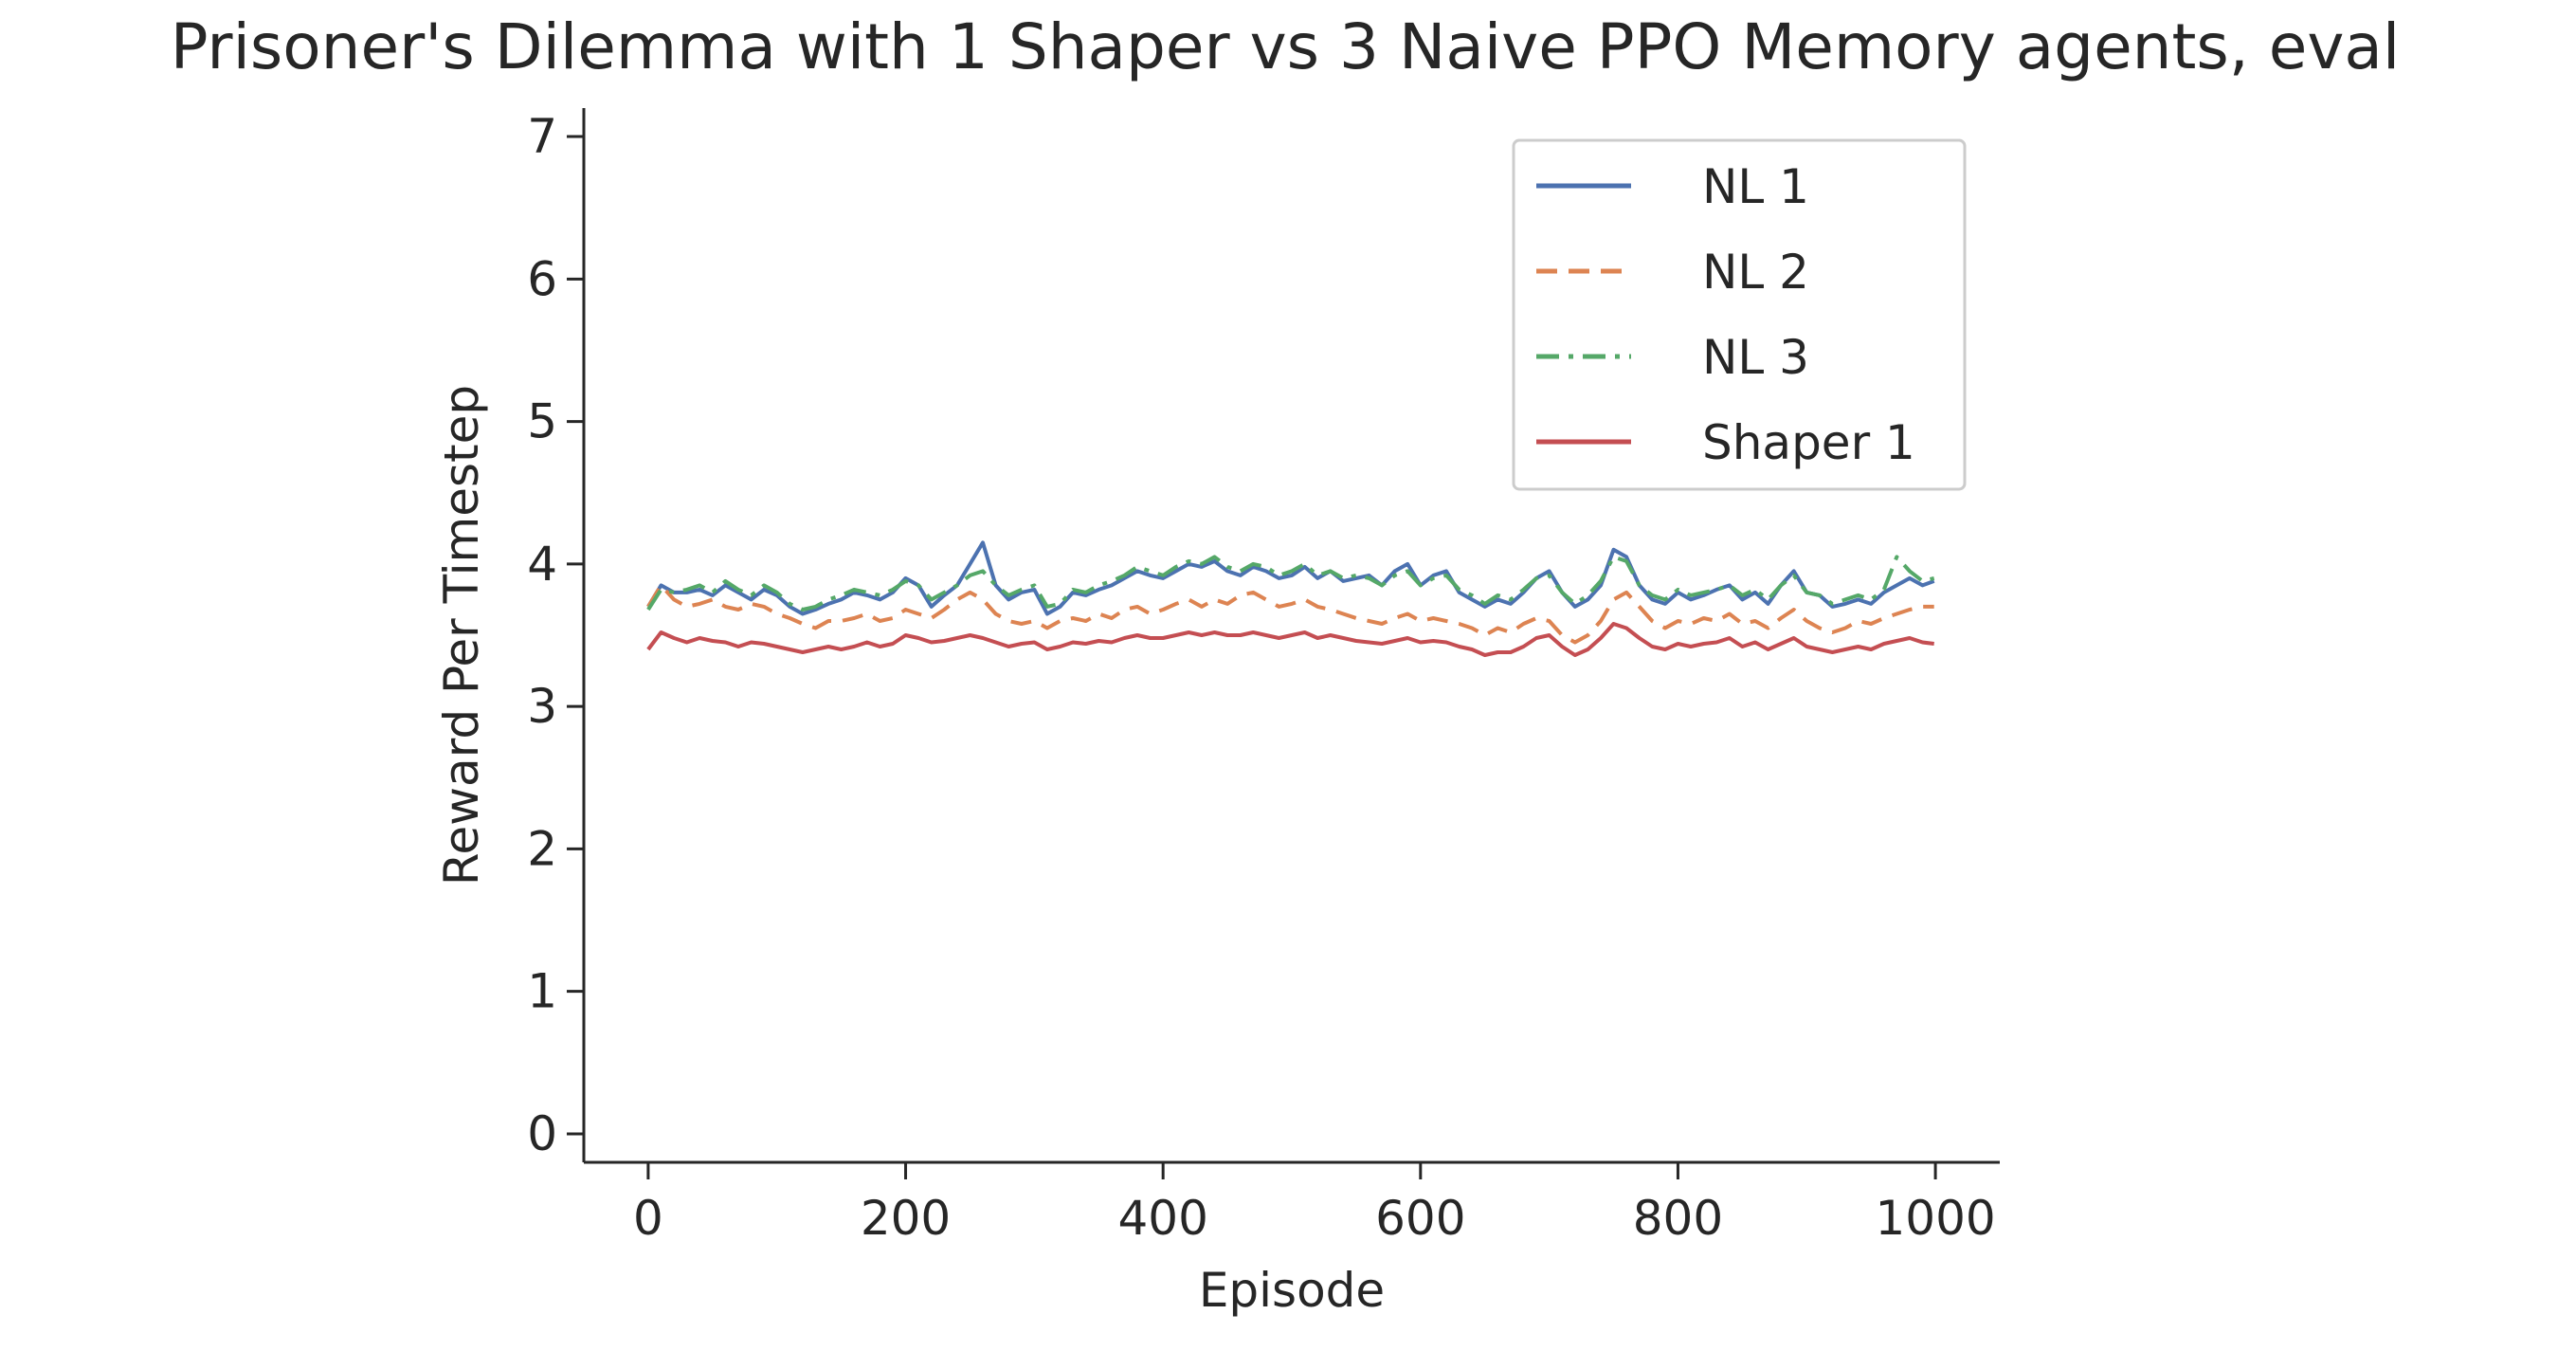 The height and width of the screenshot is (1351, 2576). What do you see at coordinates (1678, 1218) in the screenshot?
I see `x-tick-label: 800` at bounding box center [1678, 1218].